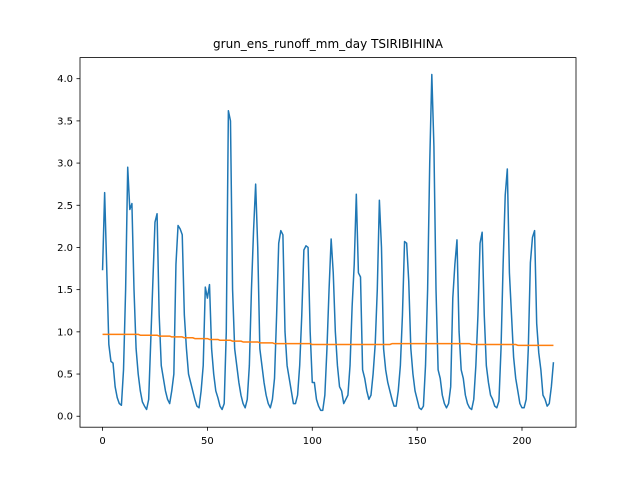 The height and width of the screenshot is (480, 640). I want to click on y-tick-label: 3.0, so click(65, 164).